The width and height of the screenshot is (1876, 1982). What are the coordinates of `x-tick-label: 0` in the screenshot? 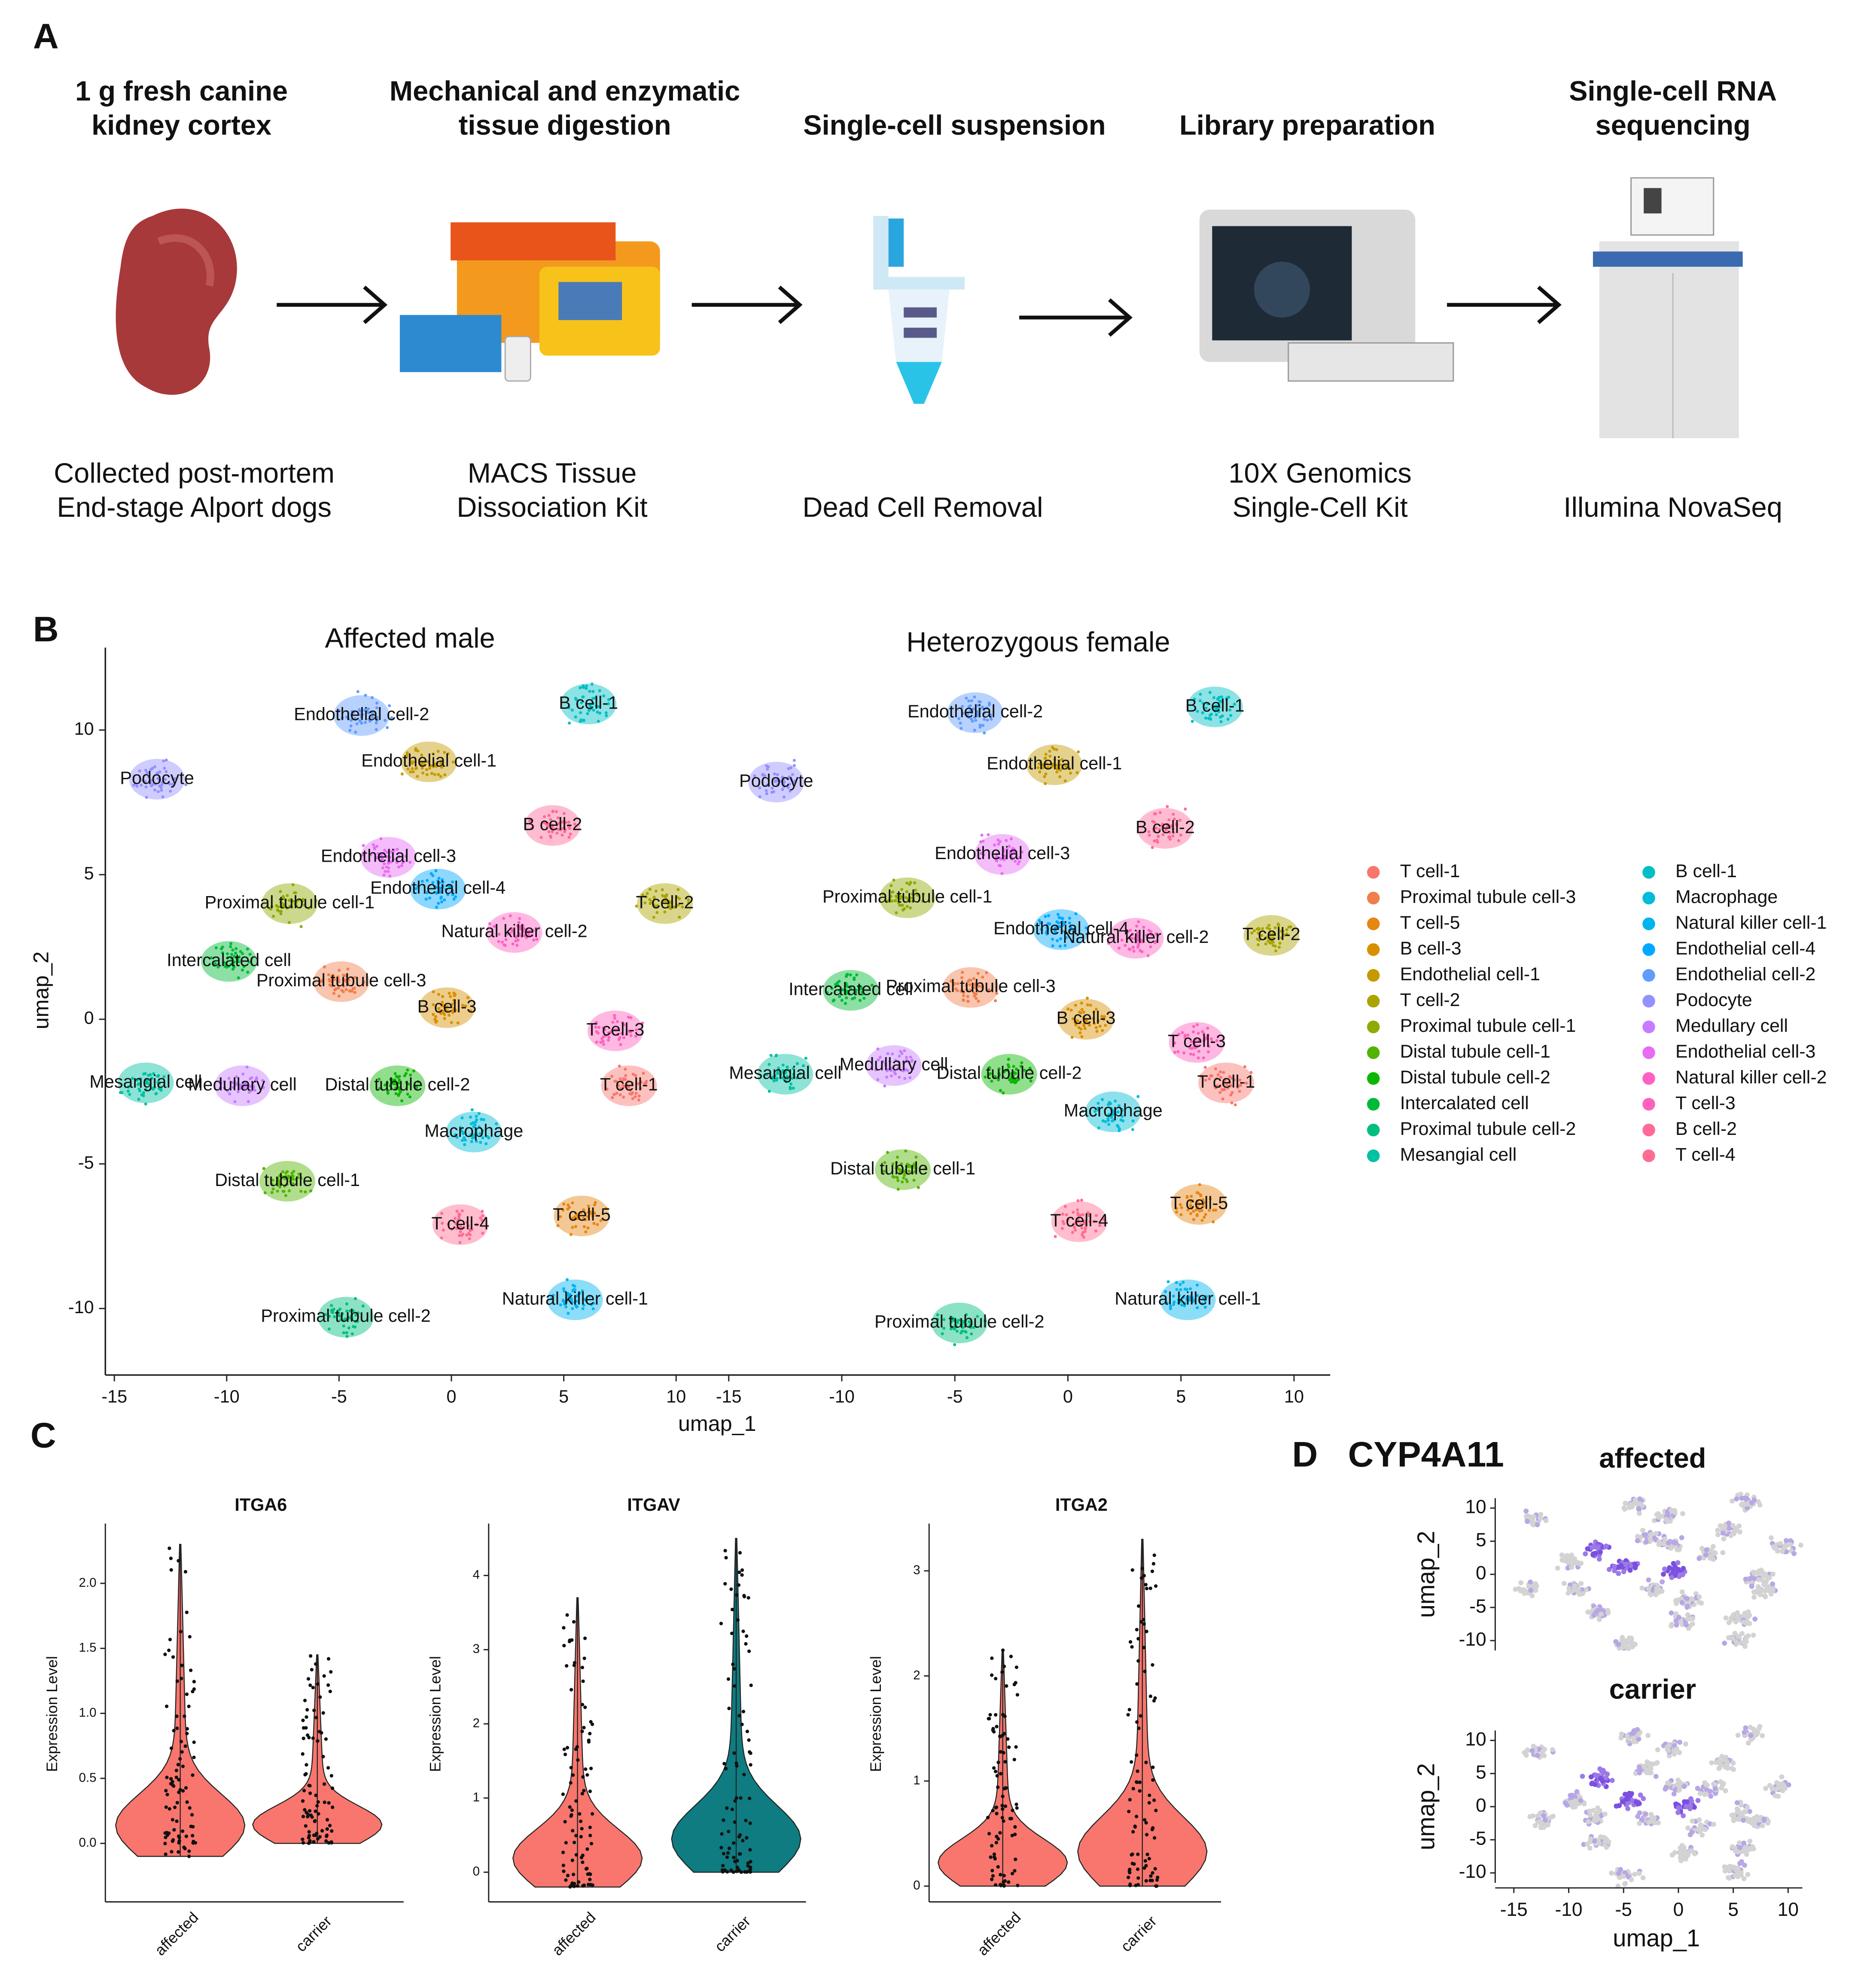 It's located at (1678, 1910).